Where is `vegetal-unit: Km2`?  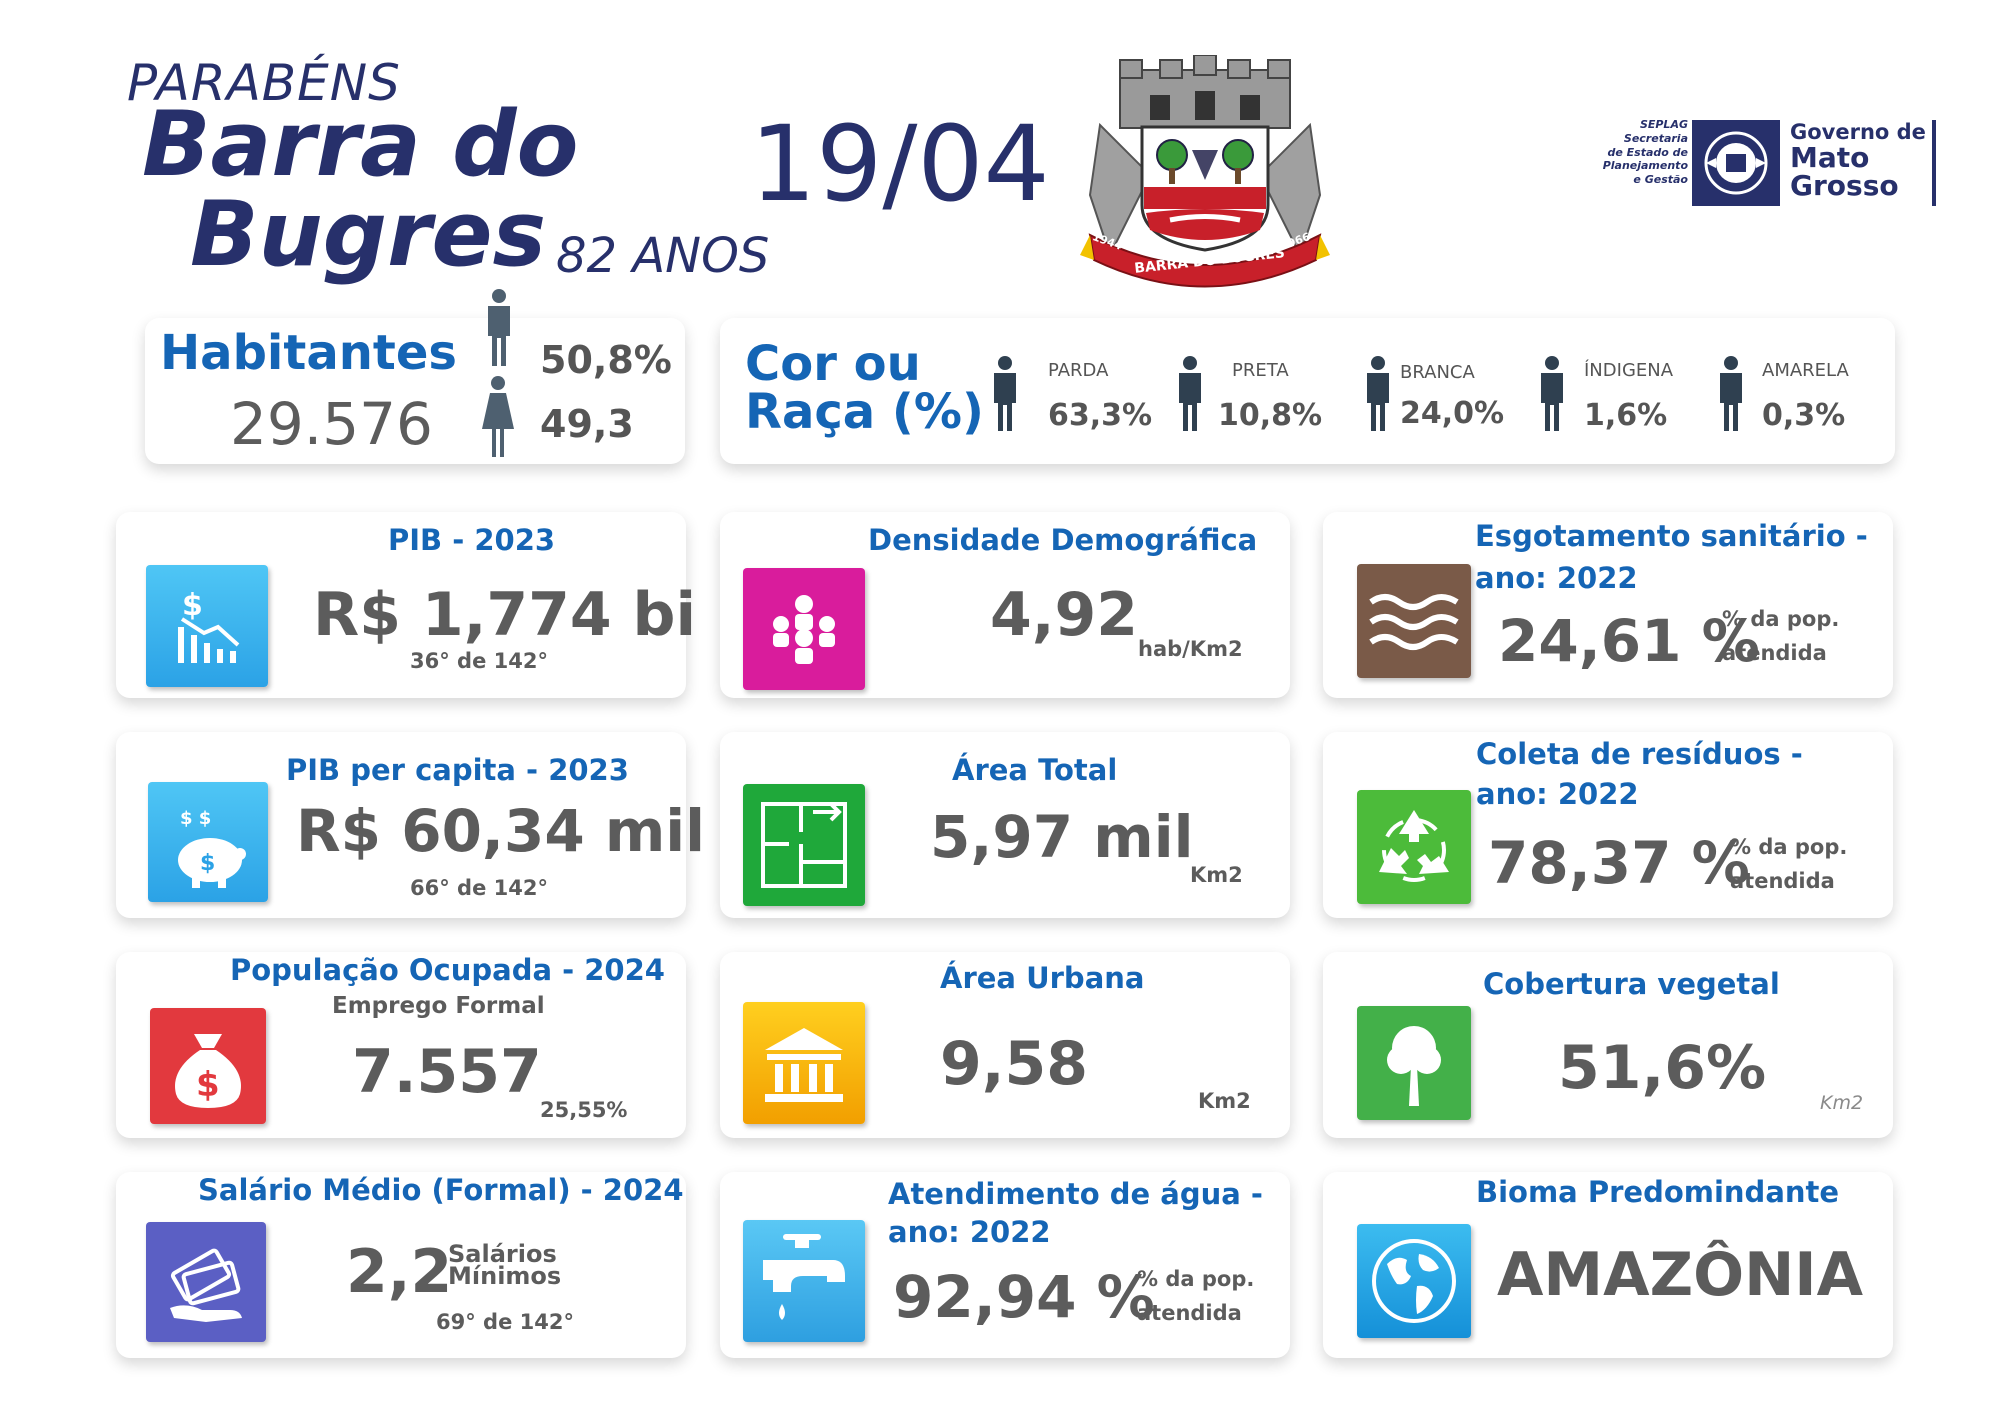
vegetal-unit: Km2 is located at coordinates (1842, 1103).